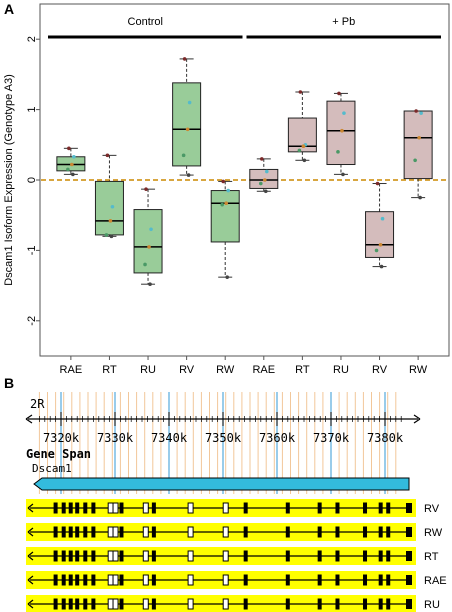  Describe the element at coordinates (277, 438) in the screenshot. I see `coordinate-label: 7360k` at that location.